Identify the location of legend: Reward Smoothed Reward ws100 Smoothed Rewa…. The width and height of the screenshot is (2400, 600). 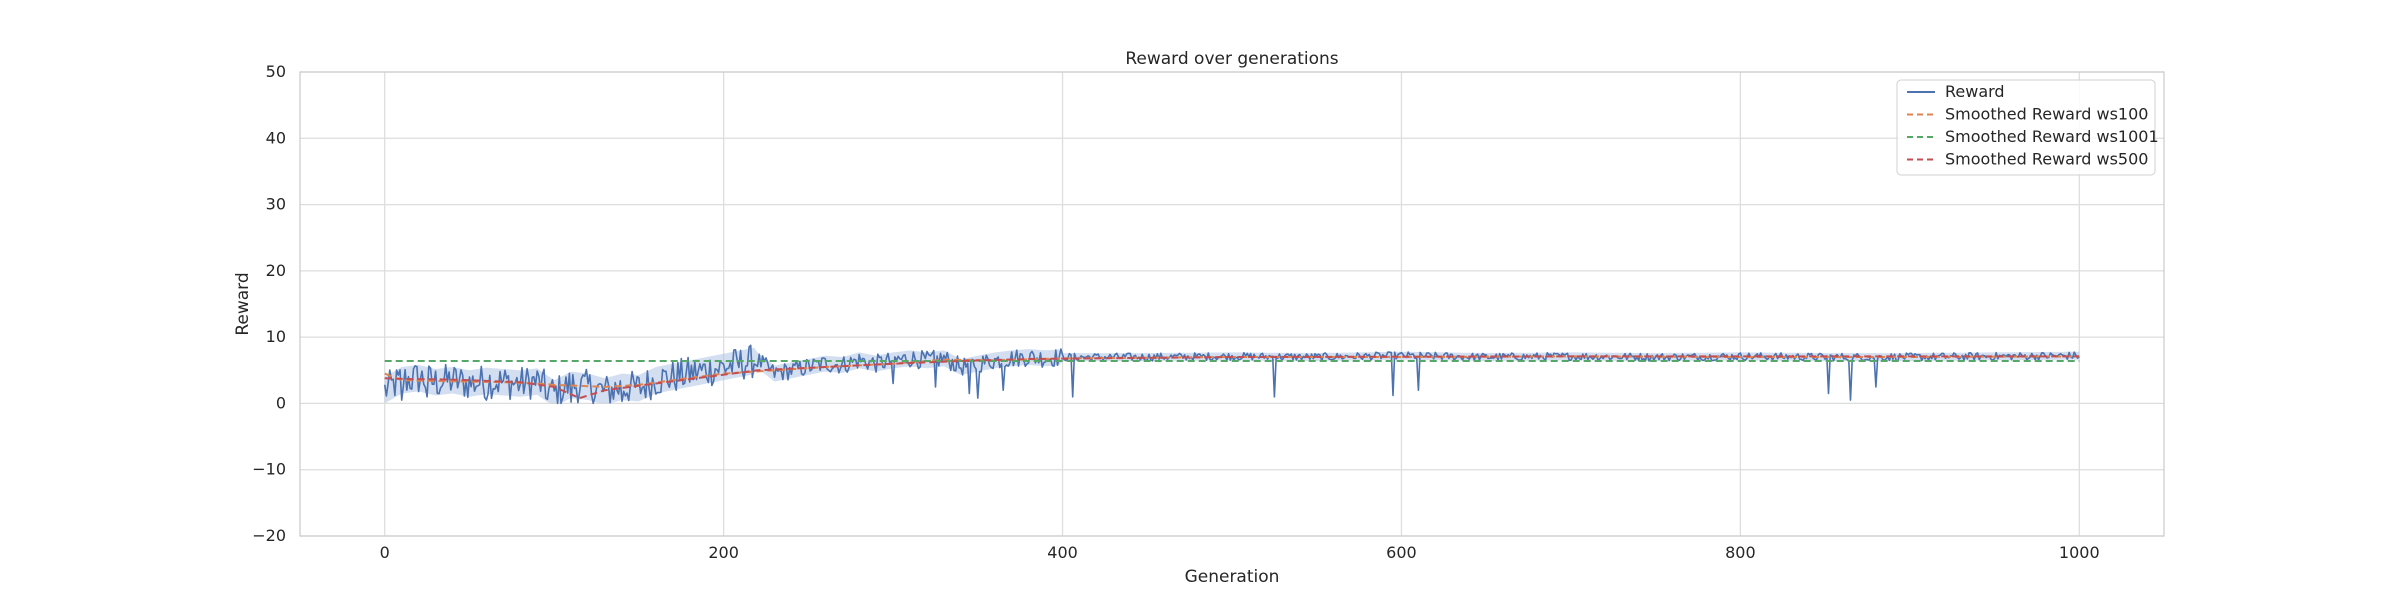
(2027, 127).